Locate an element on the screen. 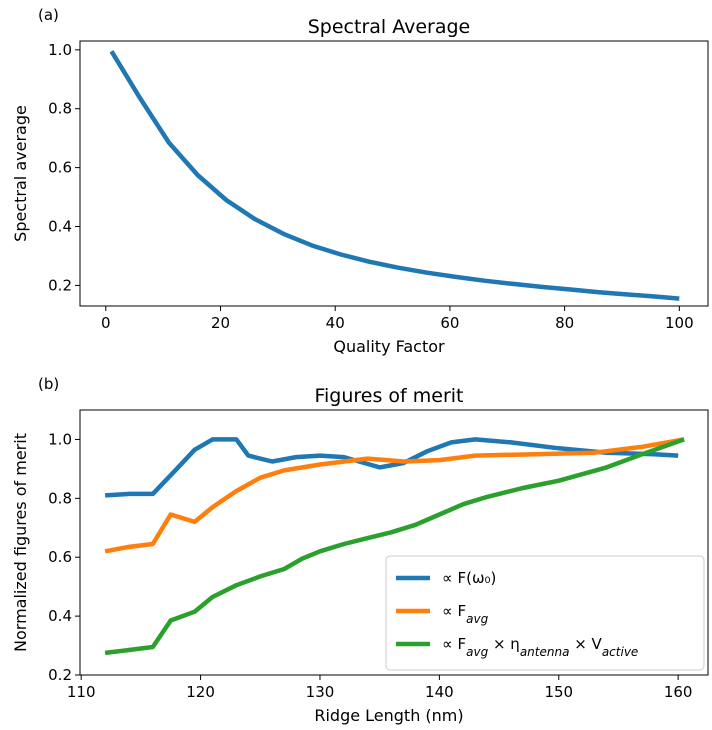  panel-label-b: (b) is located at coordinates (49, 384).